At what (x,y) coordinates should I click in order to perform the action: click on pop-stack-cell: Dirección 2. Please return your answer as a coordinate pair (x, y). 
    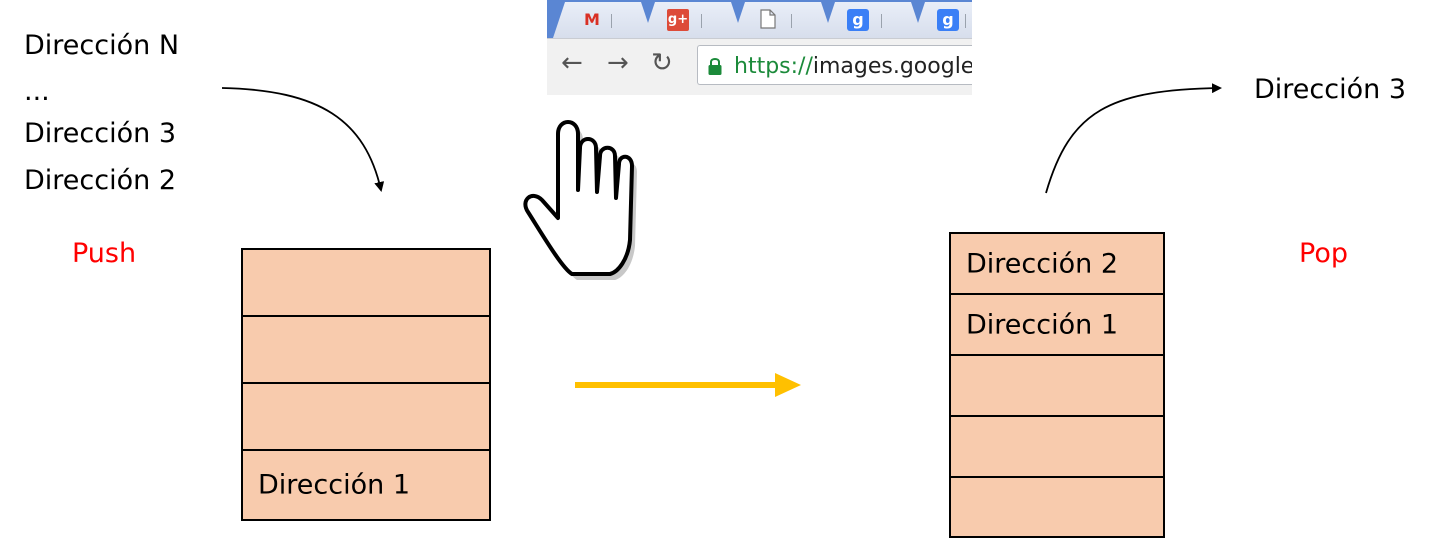
    Looking at the image, I should click on (1057, 264).